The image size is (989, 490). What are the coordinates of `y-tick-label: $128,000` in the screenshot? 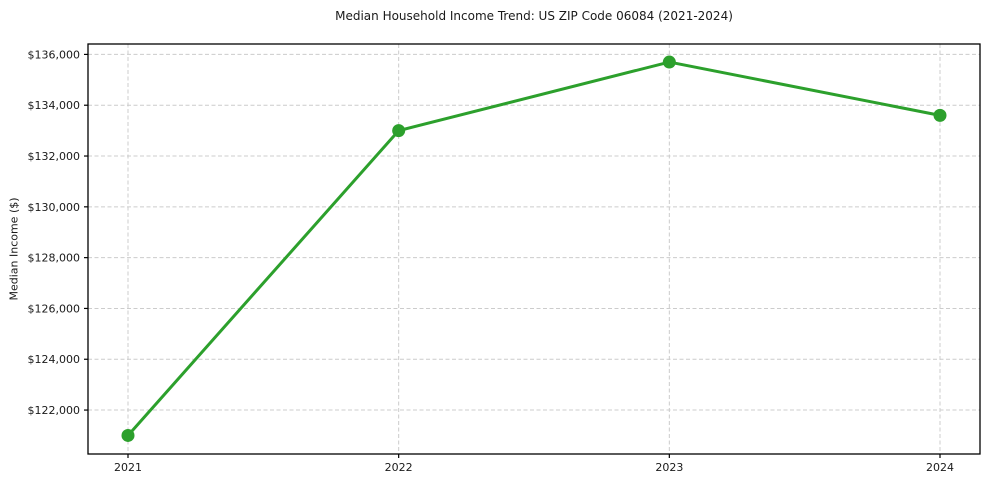 It's located at (54, 258).